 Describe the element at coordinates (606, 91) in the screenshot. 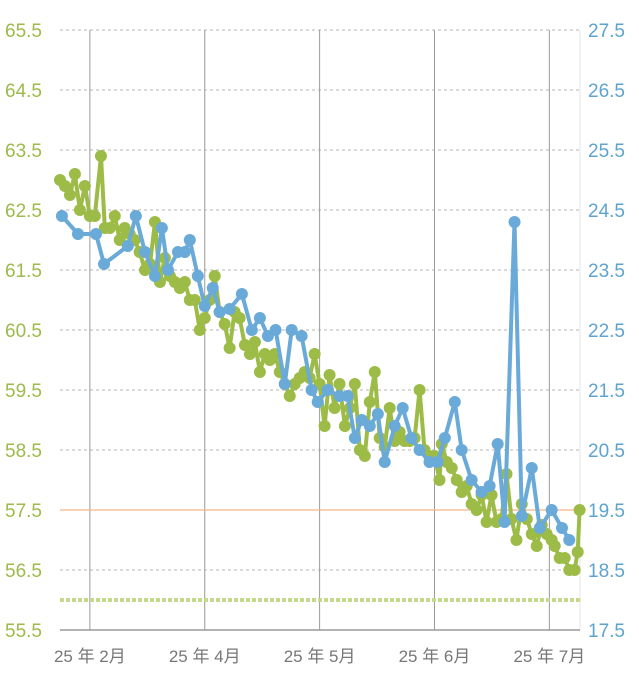

I see `y-right-tick-label: 26.5` at that location.